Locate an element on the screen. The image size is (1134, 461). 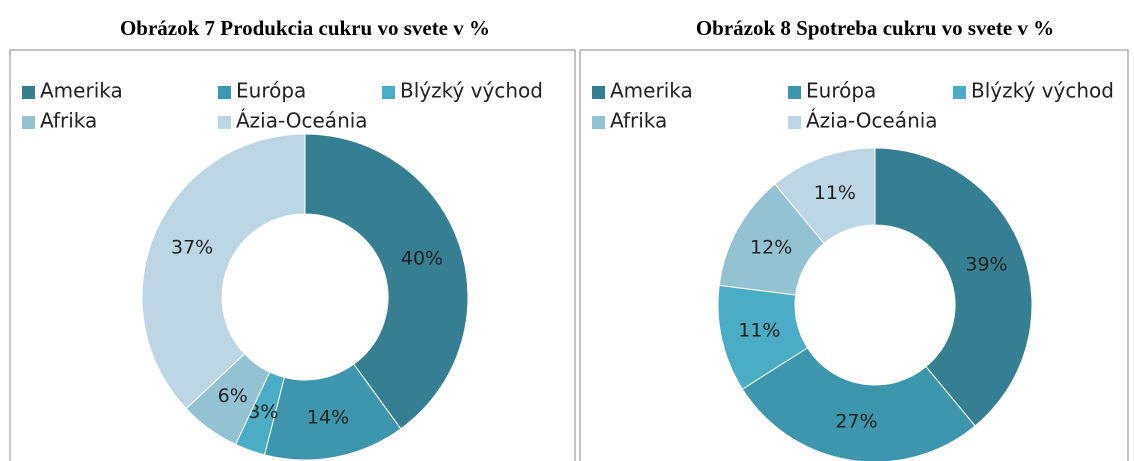
data-label: 37% is located at coordinates (192, 248).